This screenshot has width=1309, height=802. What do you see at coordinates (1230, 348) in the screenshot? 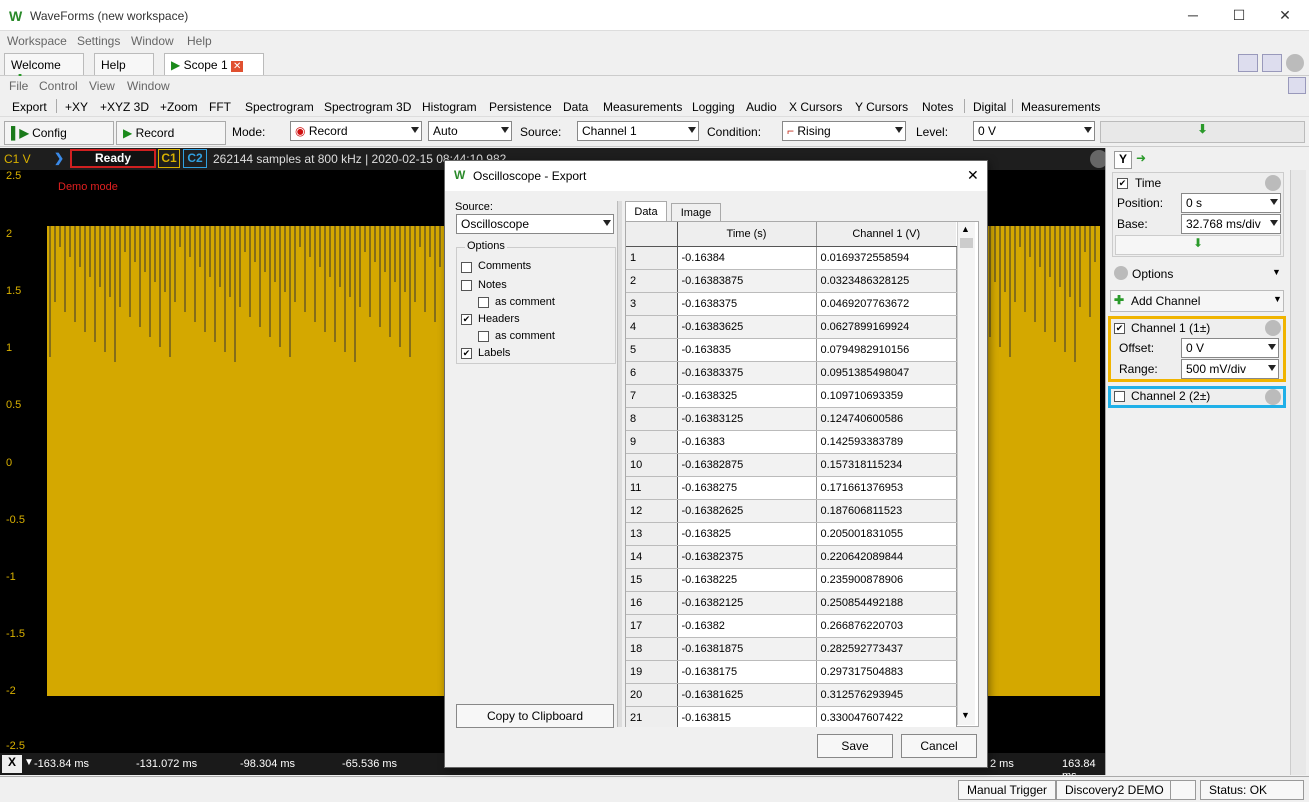
I see `offset-select: 0 V` at bounding box center [1230, 348].